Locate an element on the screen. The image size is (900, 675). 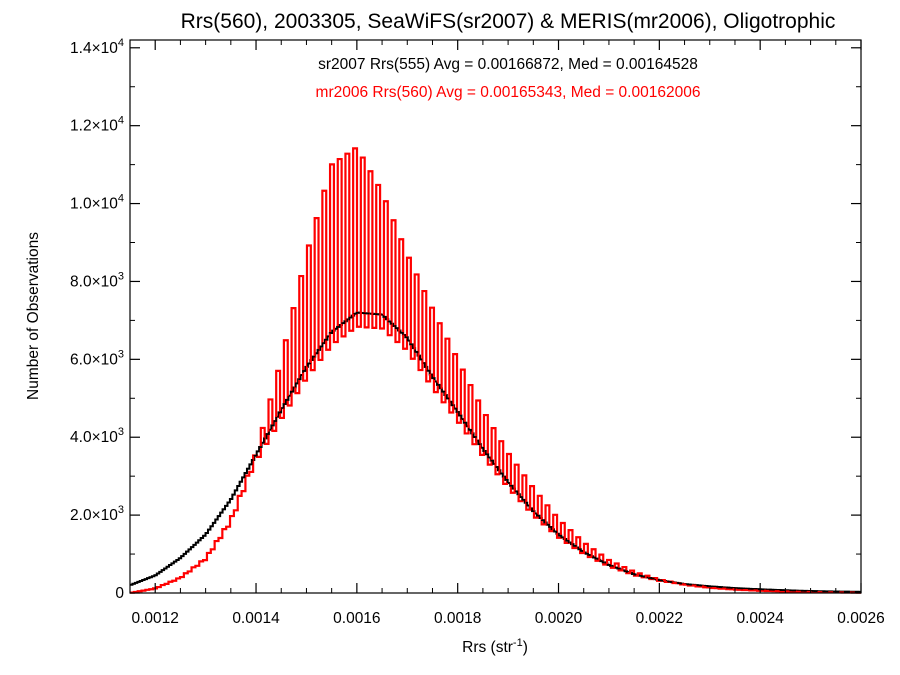
x-tick-label: 0.0024 is located at coordinates (760, 618).